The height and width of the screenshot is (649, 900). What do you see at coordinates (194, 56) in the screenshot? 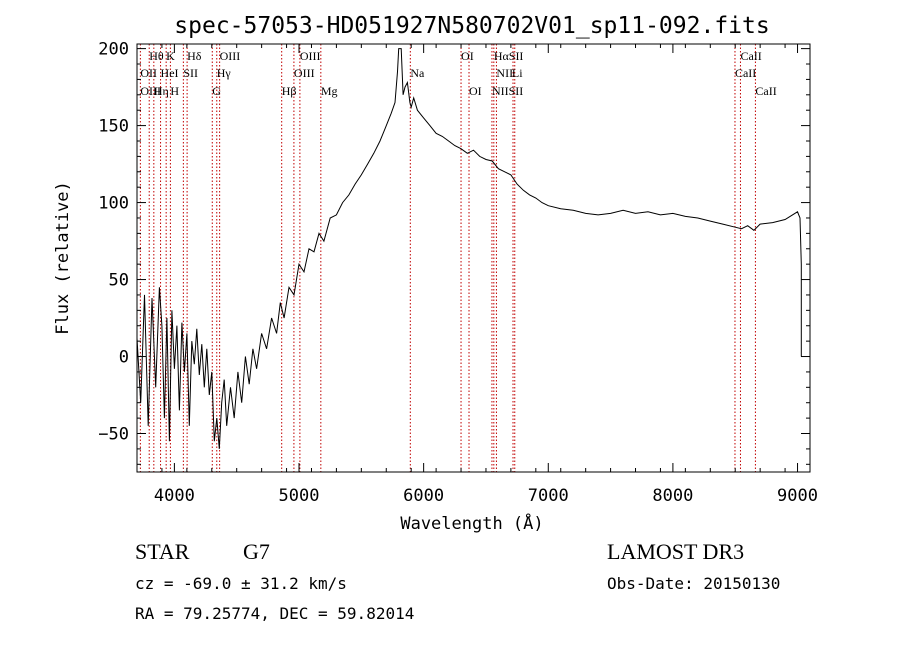
I see `spectral-line-label: Hδ` at bounding box center [194, 56].